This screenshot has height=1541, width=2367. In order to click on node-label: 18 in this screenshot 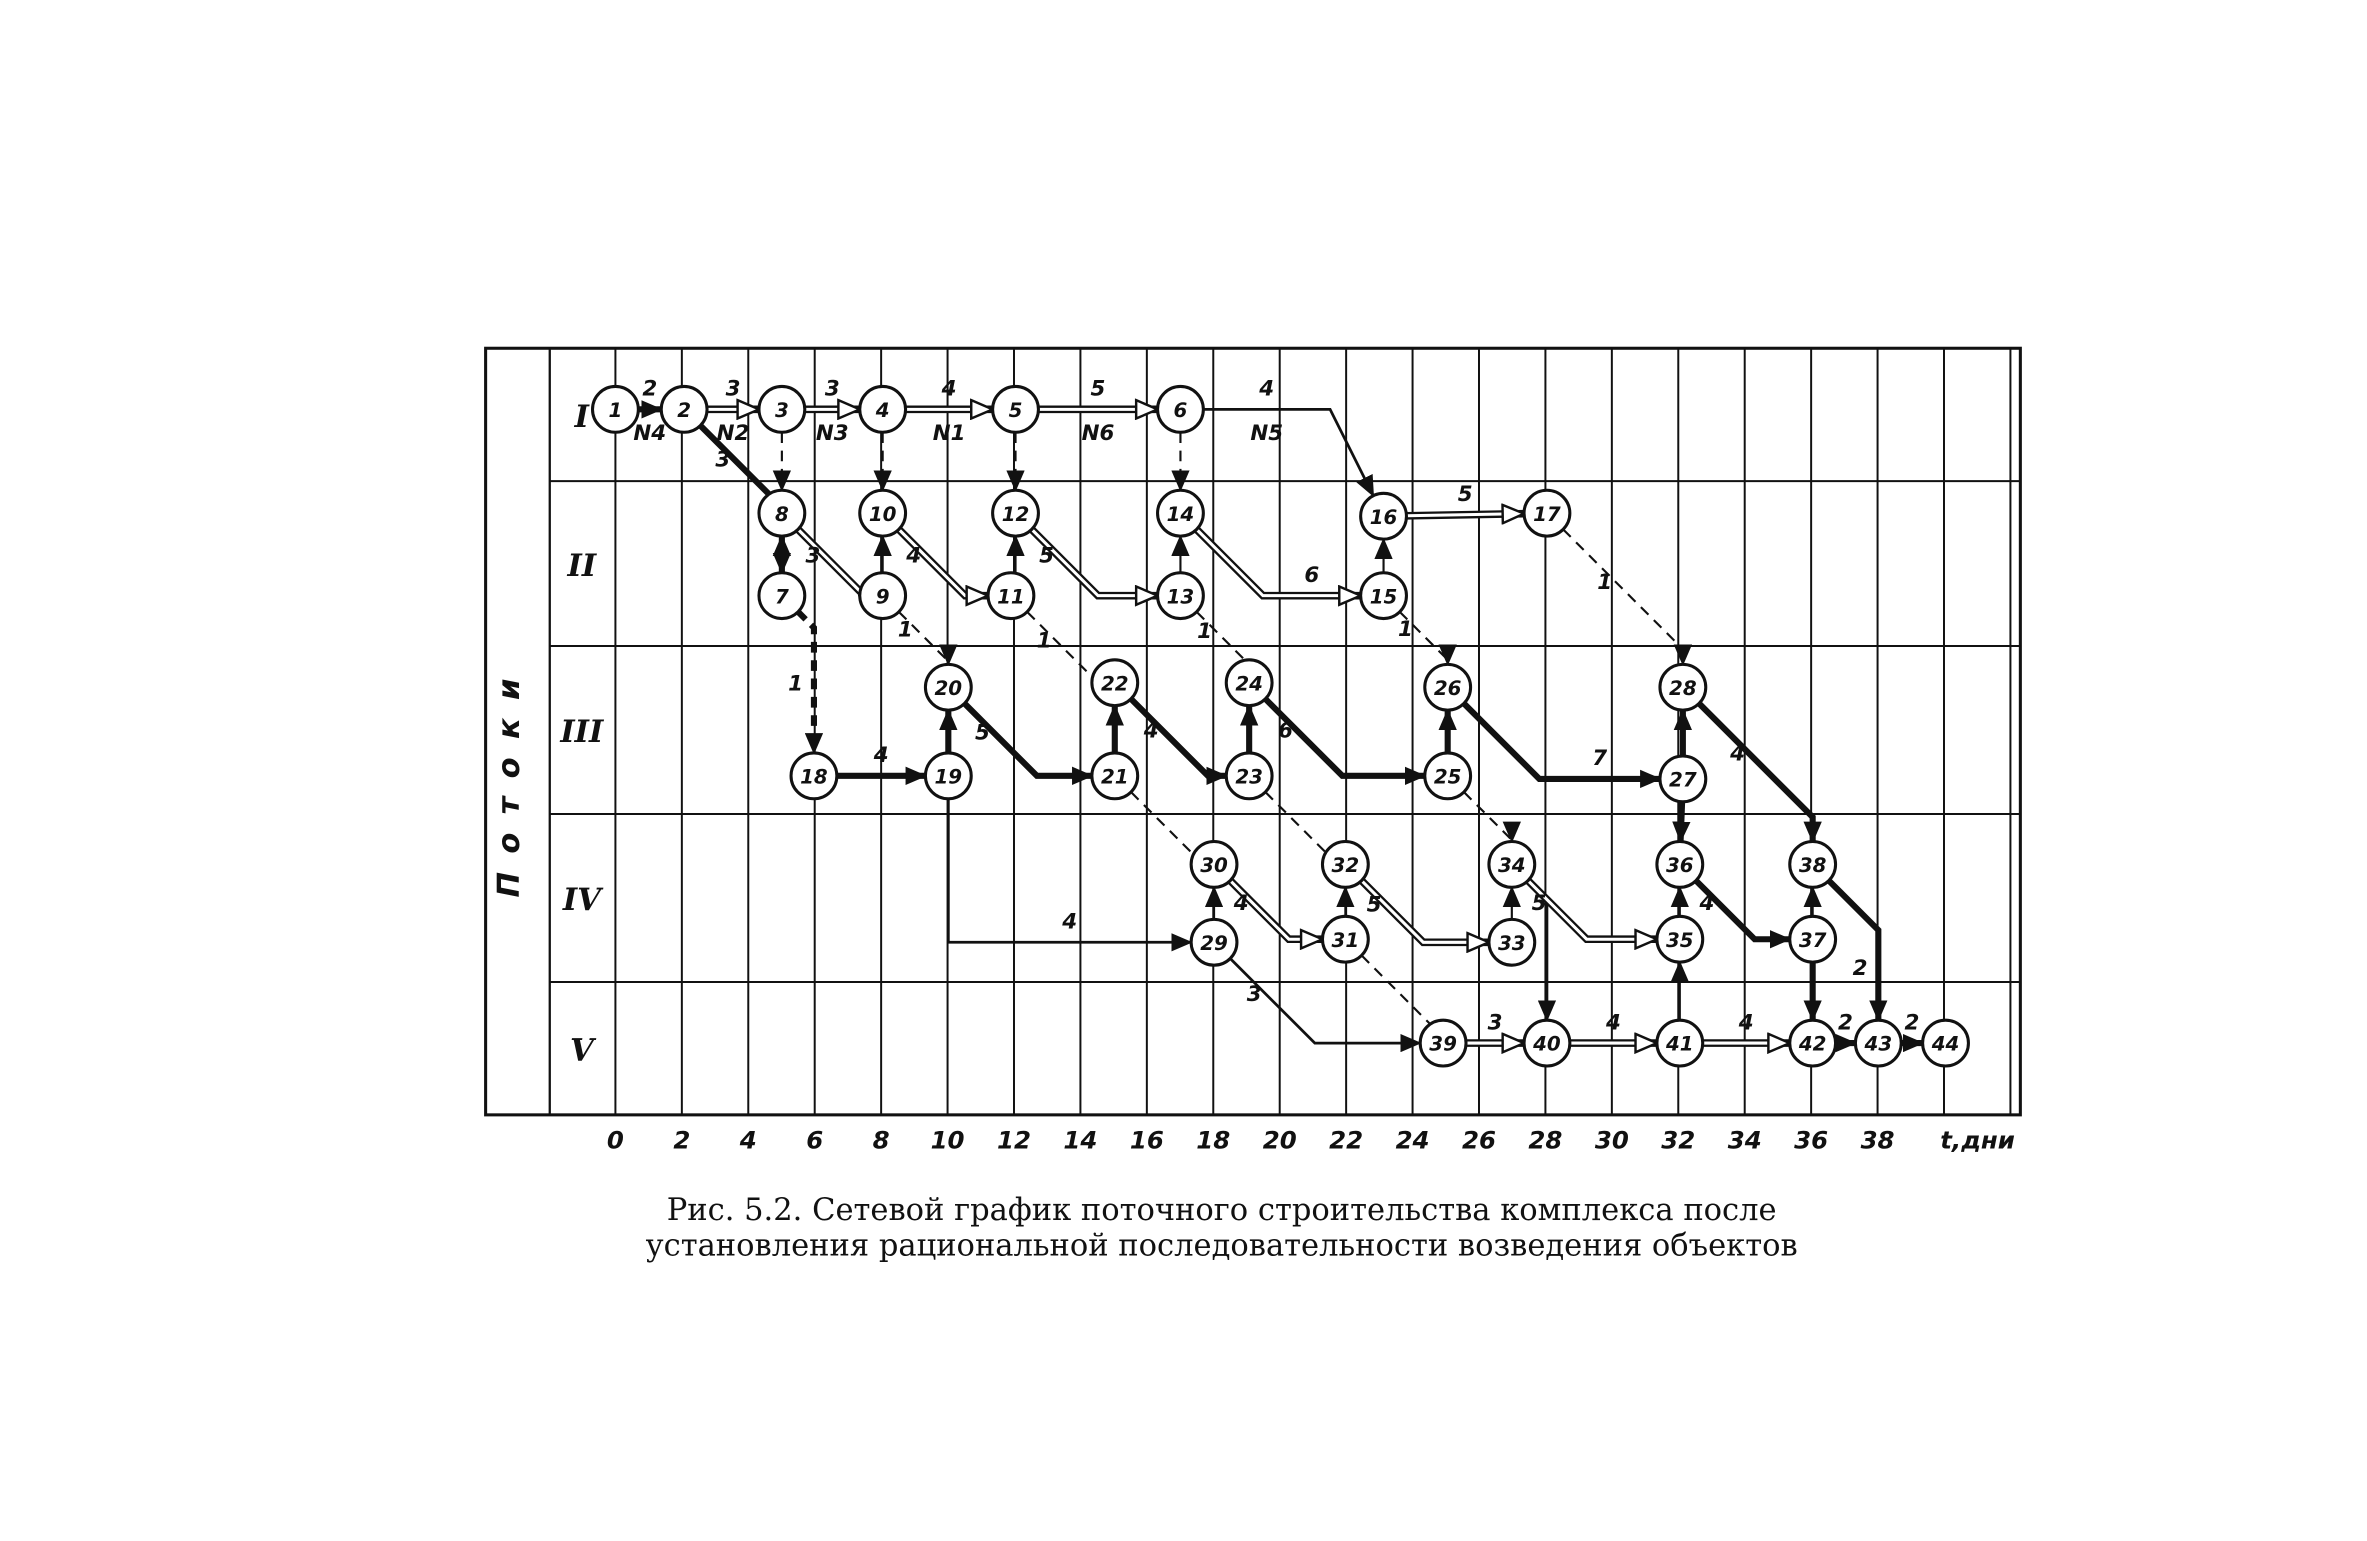, I will do `click(814, 776)`.